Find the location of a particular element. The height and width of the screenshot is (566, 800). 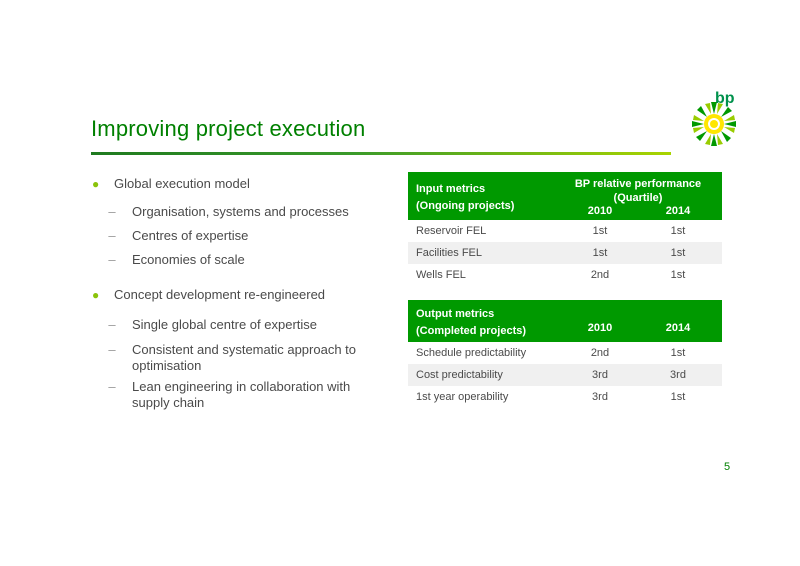

table-row: Wells FEL 2nd 1st is located at coordinates (551, 275).